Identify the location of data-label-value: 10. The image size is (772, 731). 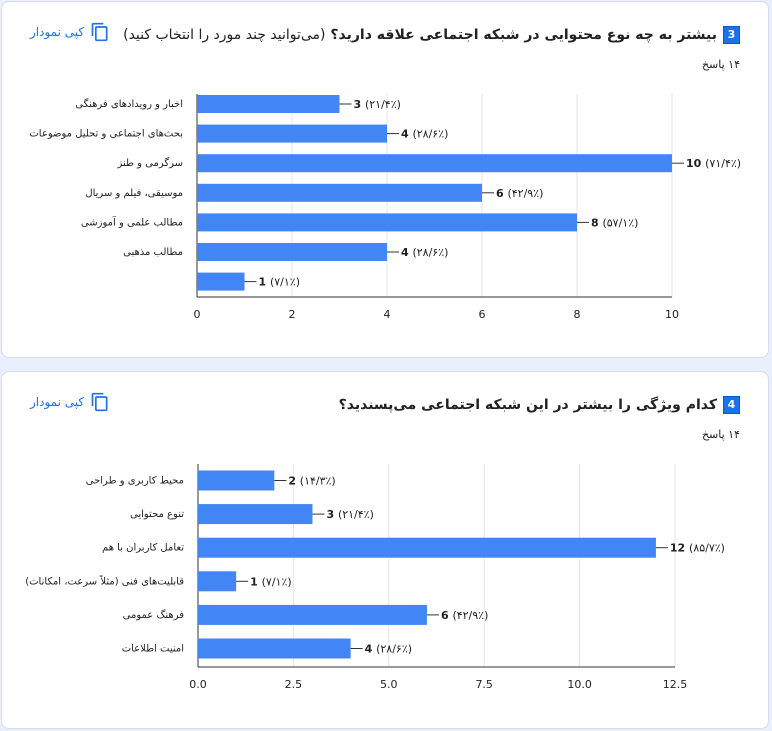
(695, 163).